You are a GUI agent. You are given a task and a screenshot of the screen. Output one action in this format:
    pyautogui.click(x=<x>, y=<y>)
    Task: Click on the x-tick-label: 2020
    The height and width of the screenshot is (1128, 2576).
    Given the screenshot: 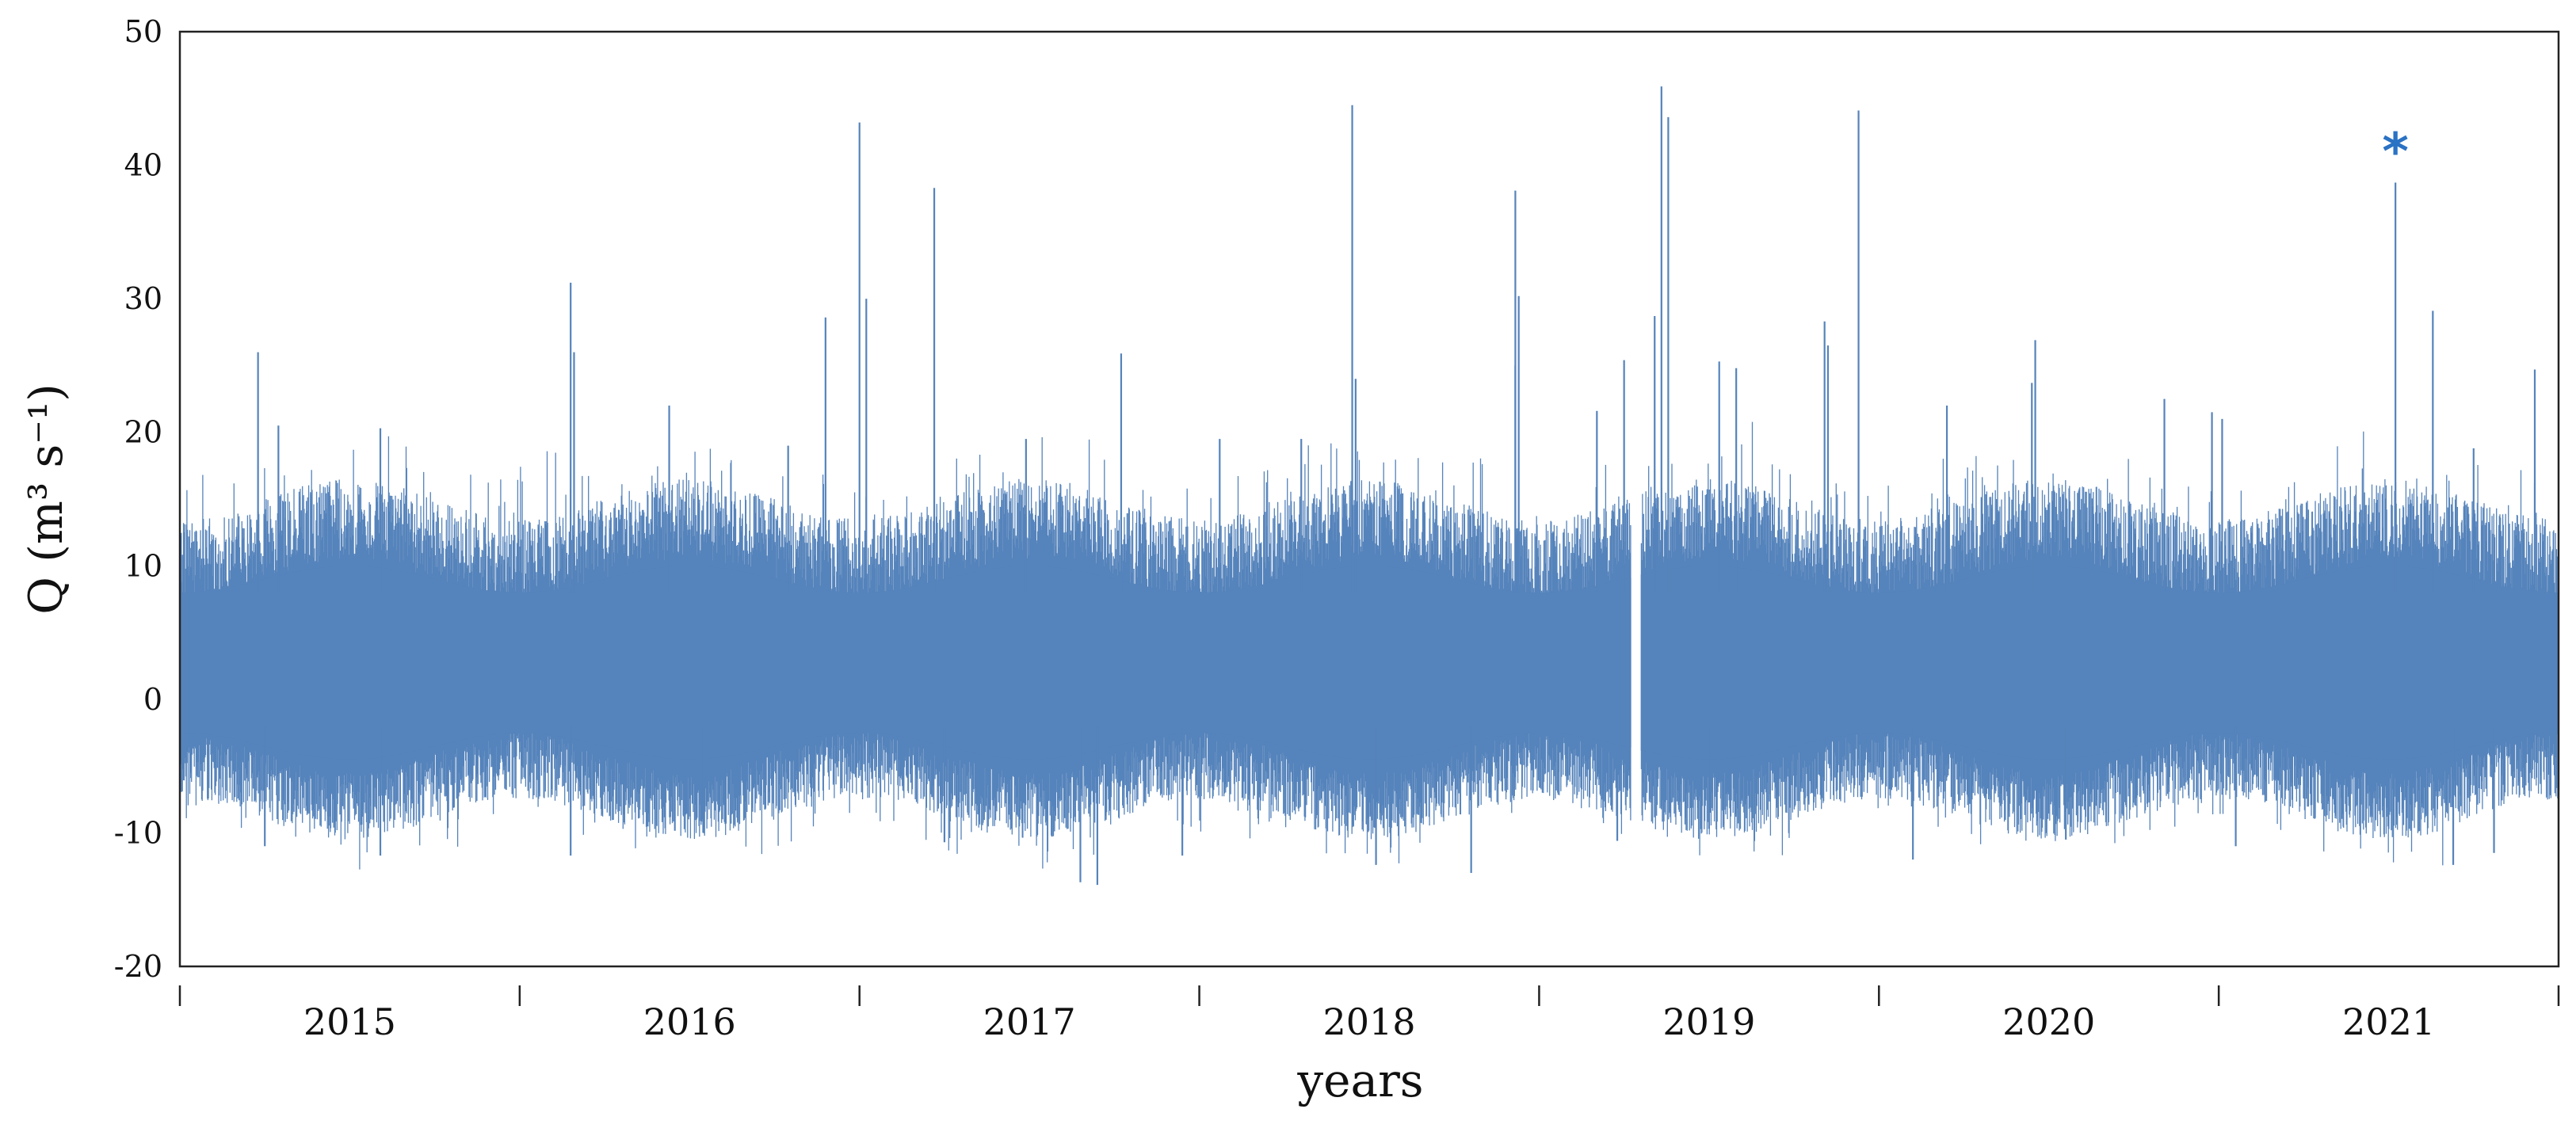 What is the action you would take?
    pyautogui.click(x=2048, y=1022)
    